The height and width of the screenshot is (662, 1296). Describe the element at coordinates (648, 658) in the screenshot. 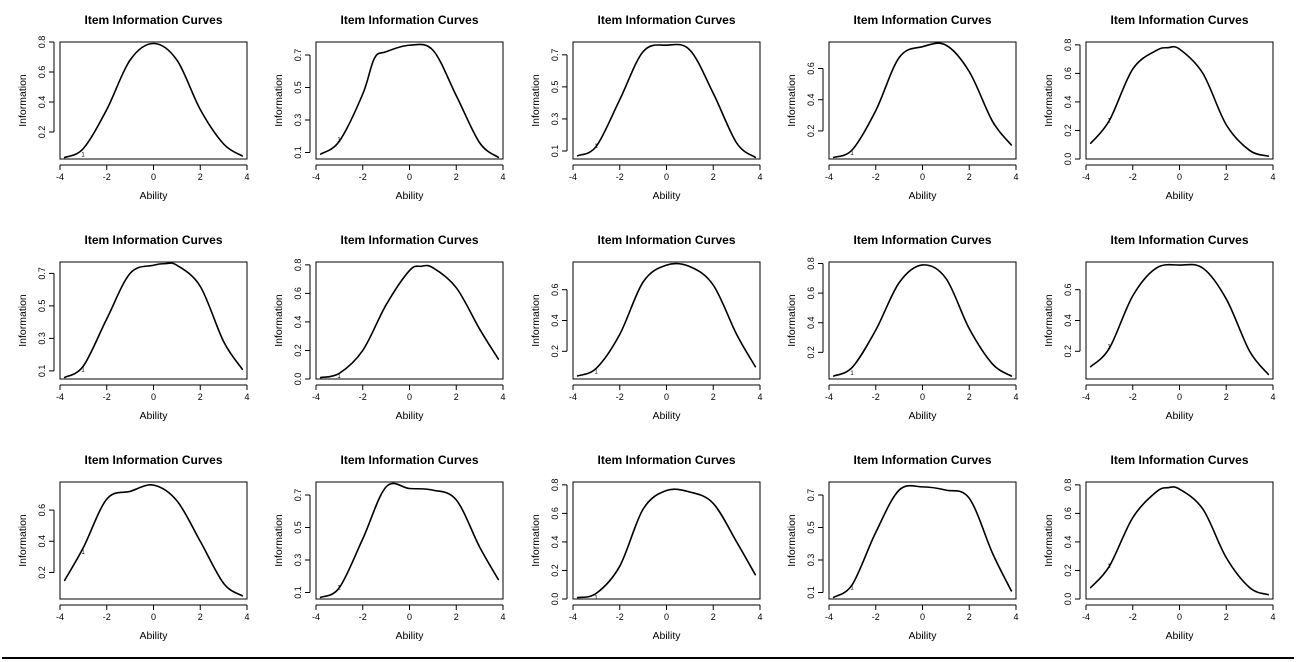

I see `figure-bottom-border` at that location.